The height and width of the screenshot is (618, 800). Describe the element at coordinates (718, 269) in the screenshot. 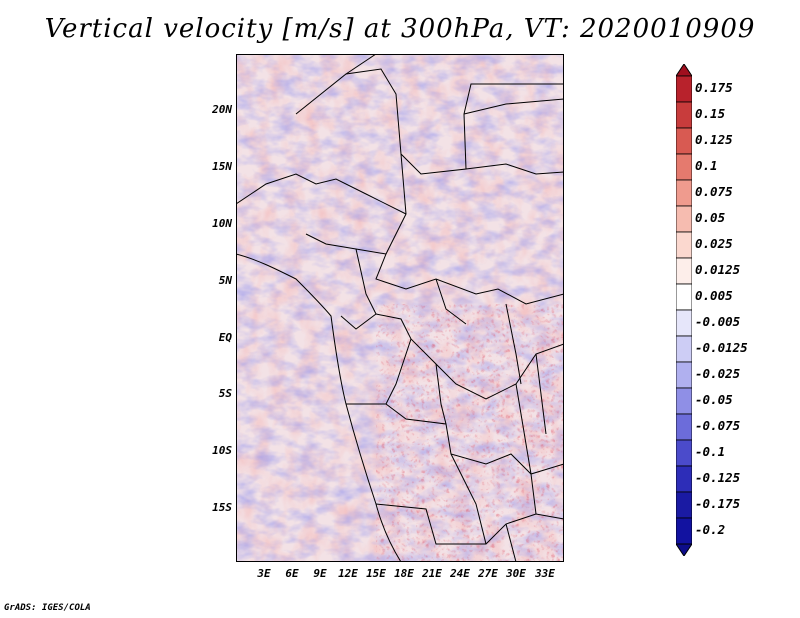

I see `colorbar-label: 0.0125` at that location.